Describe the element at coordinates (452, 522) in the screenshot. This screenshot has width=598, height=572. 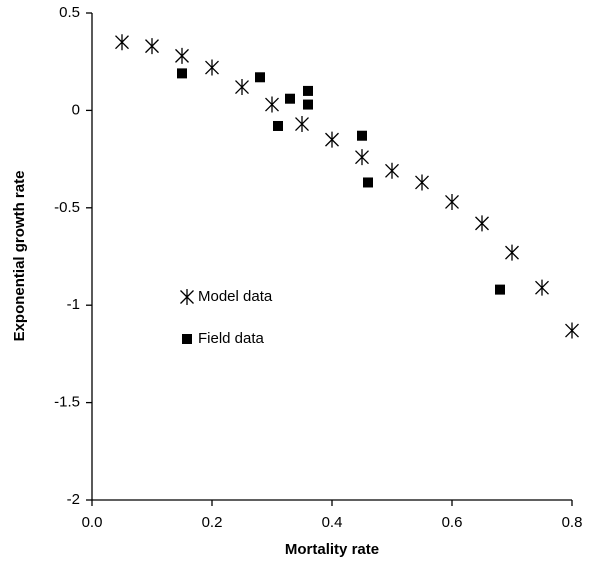
I see `x-tick-label: 0.6` at that location.